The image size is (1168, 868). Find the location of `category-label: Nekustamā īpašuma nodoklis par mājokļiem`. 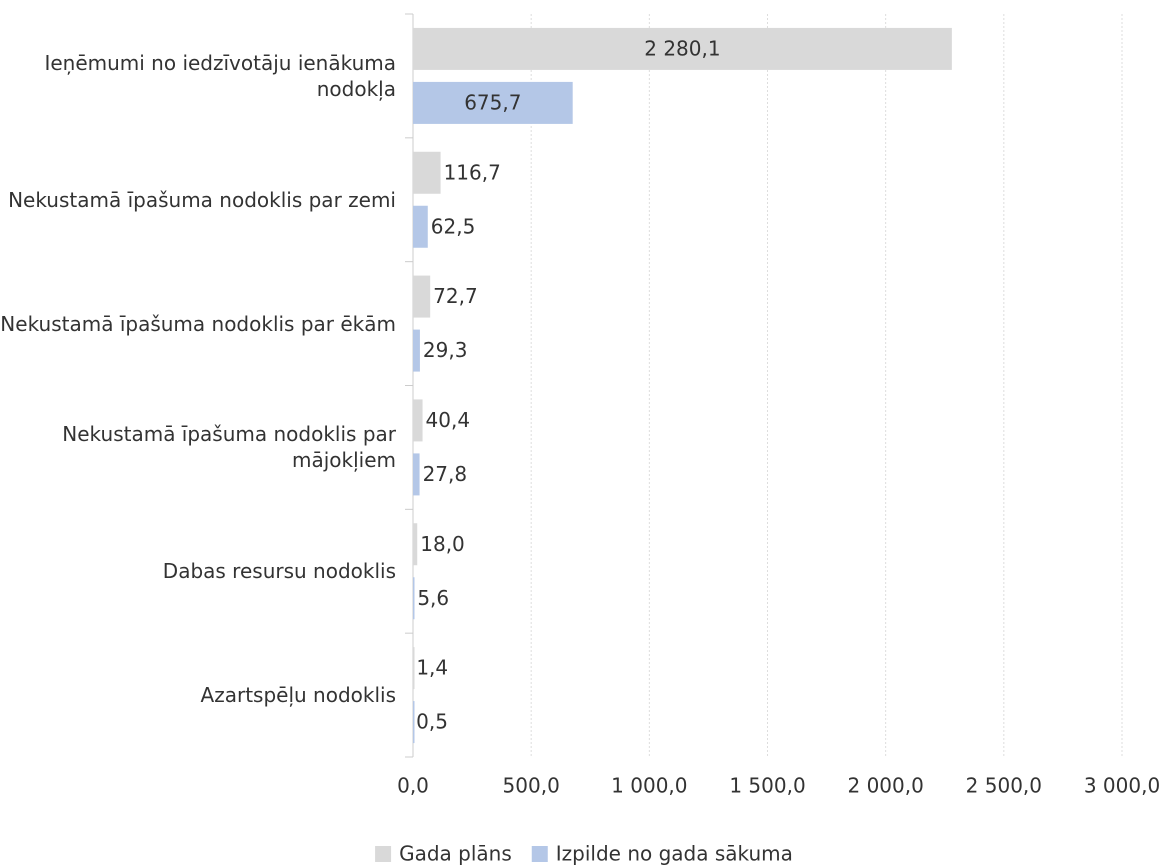

category-label: Nekustamā īpašuma nodoklis par mājokļiem is located at coordinates (229, 447).